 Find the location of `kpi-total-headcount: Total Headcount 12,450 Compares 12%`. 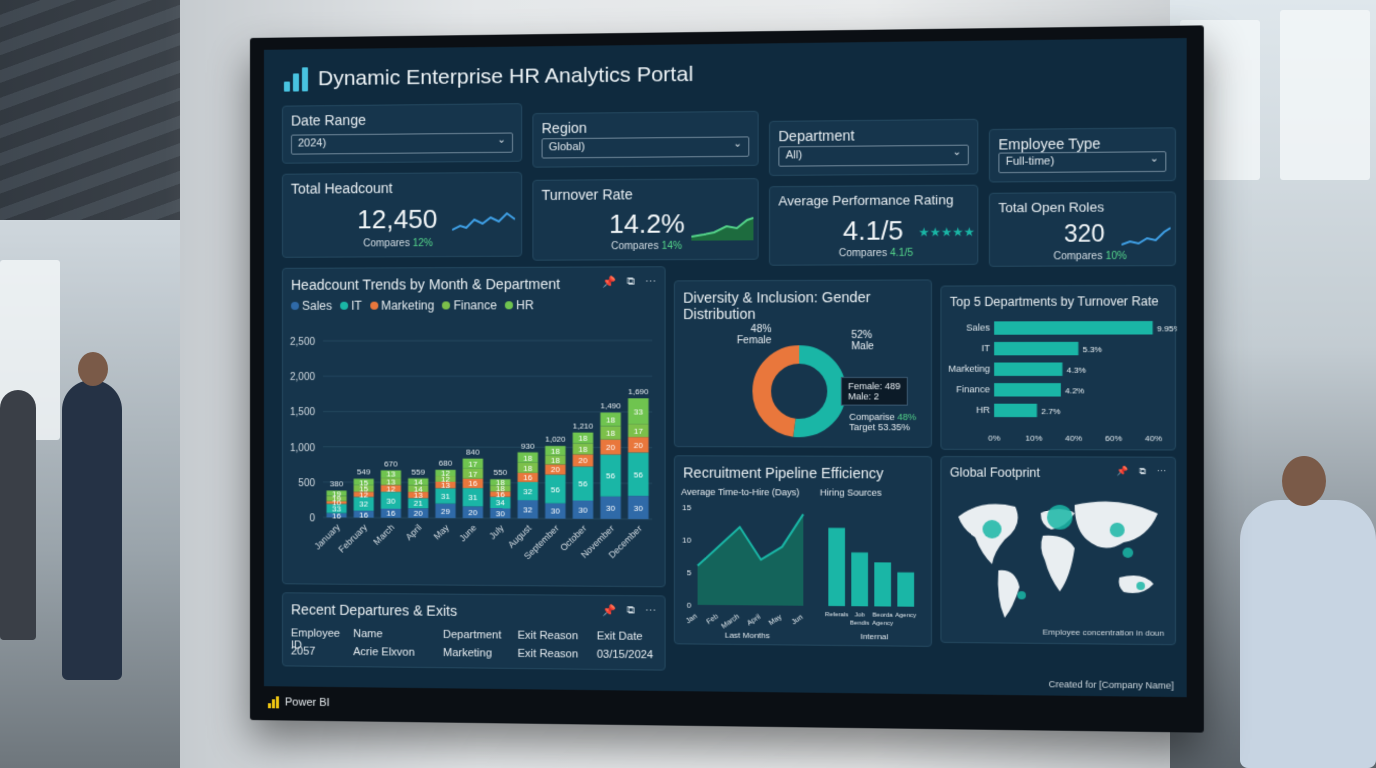

kpi-total-headcount: Total Headcount 12,450 Compares 12% is located at coordinates (402, 215).